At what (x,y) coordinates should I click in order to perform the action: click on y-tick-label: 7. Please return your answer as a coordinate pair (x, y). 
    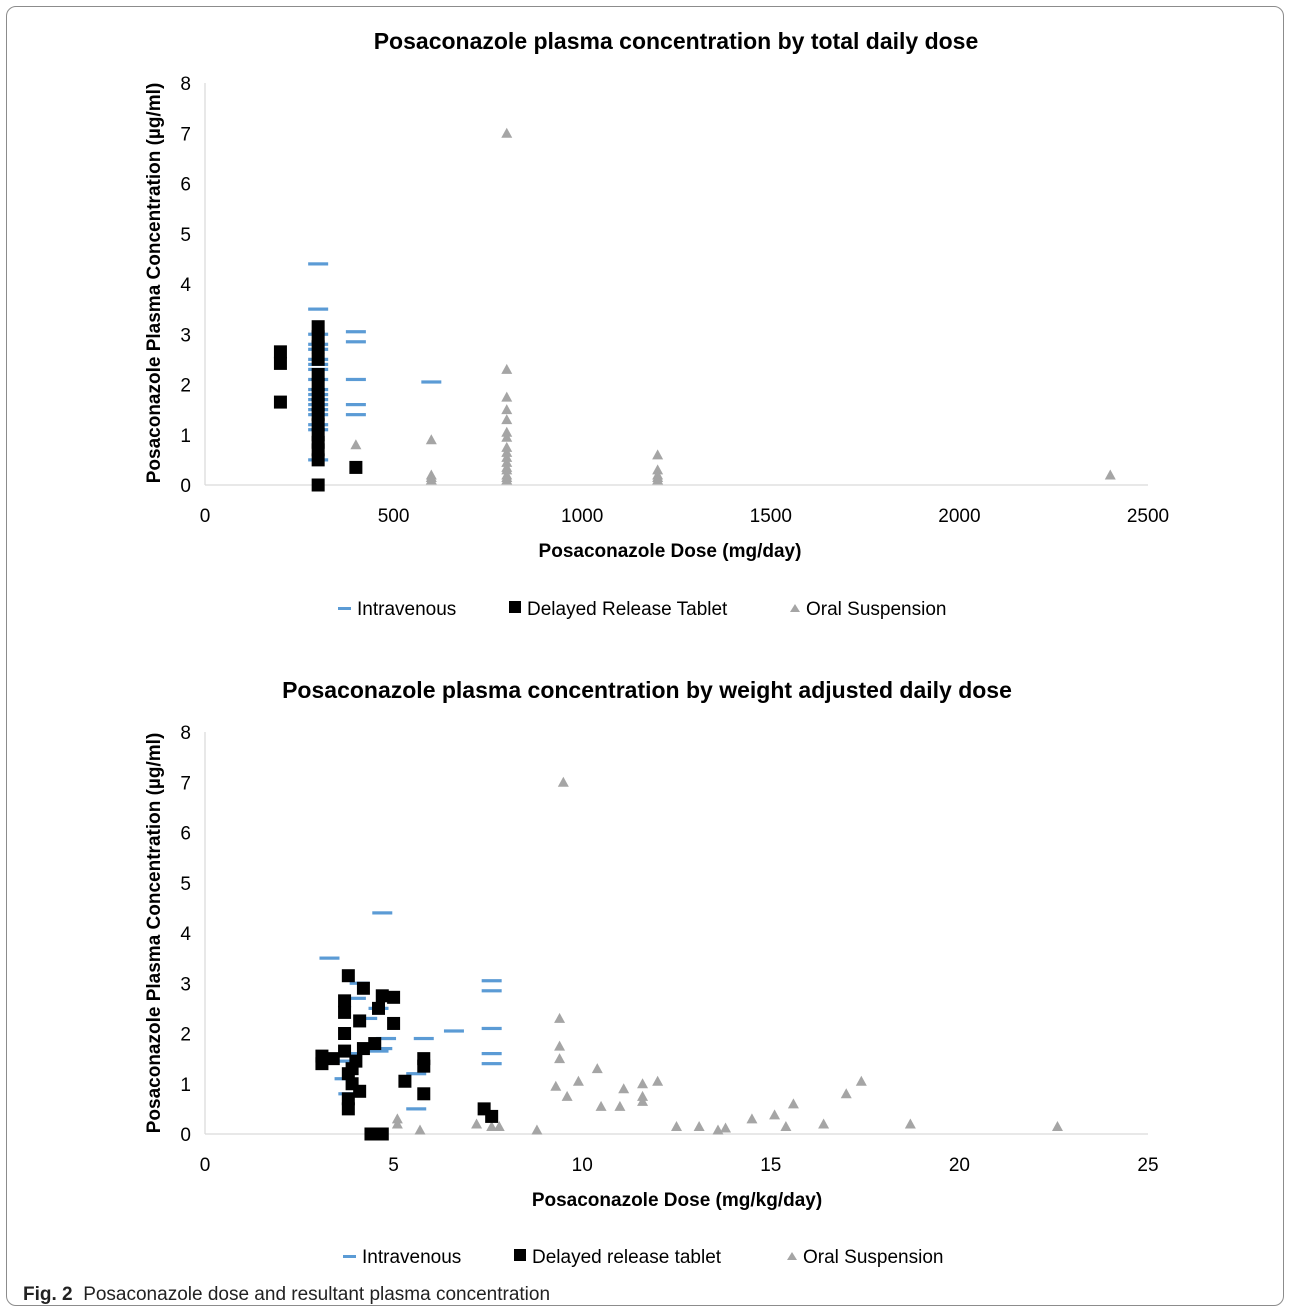
    Looking at the image, I should click on (185, 783).